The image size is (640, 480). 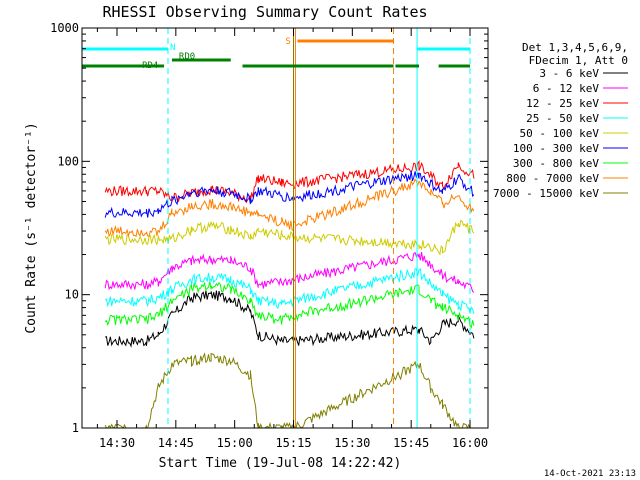 I want to click on y-tick-label: 1000, so click(x=64, y=28).